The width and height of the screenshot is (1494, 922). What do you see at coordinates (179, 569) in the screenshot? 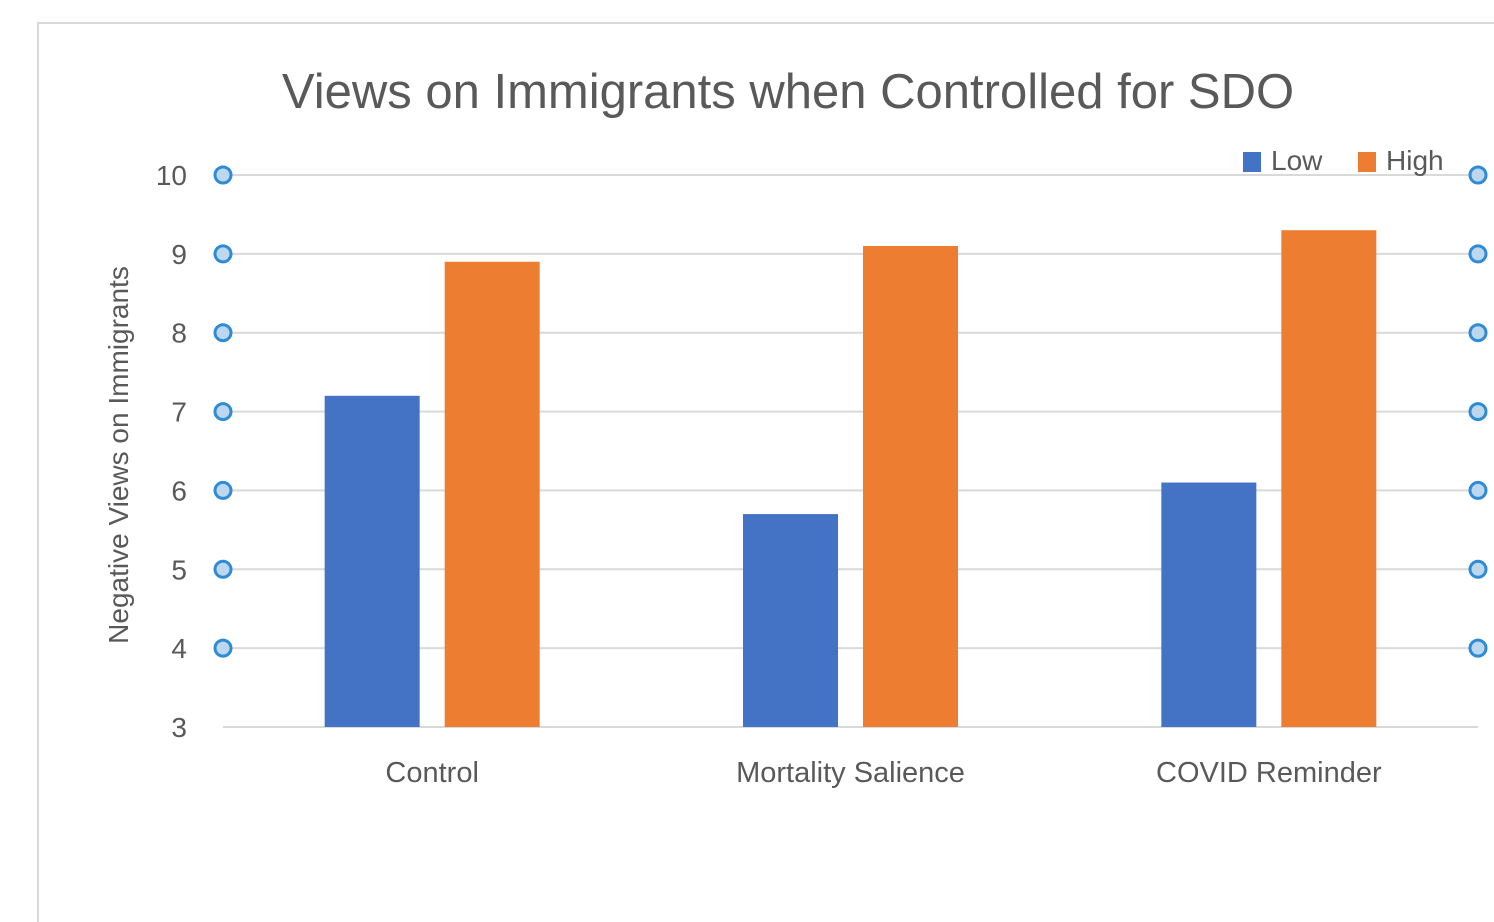
I see `y-tick-label: 5` at bounding box center [179, 569].